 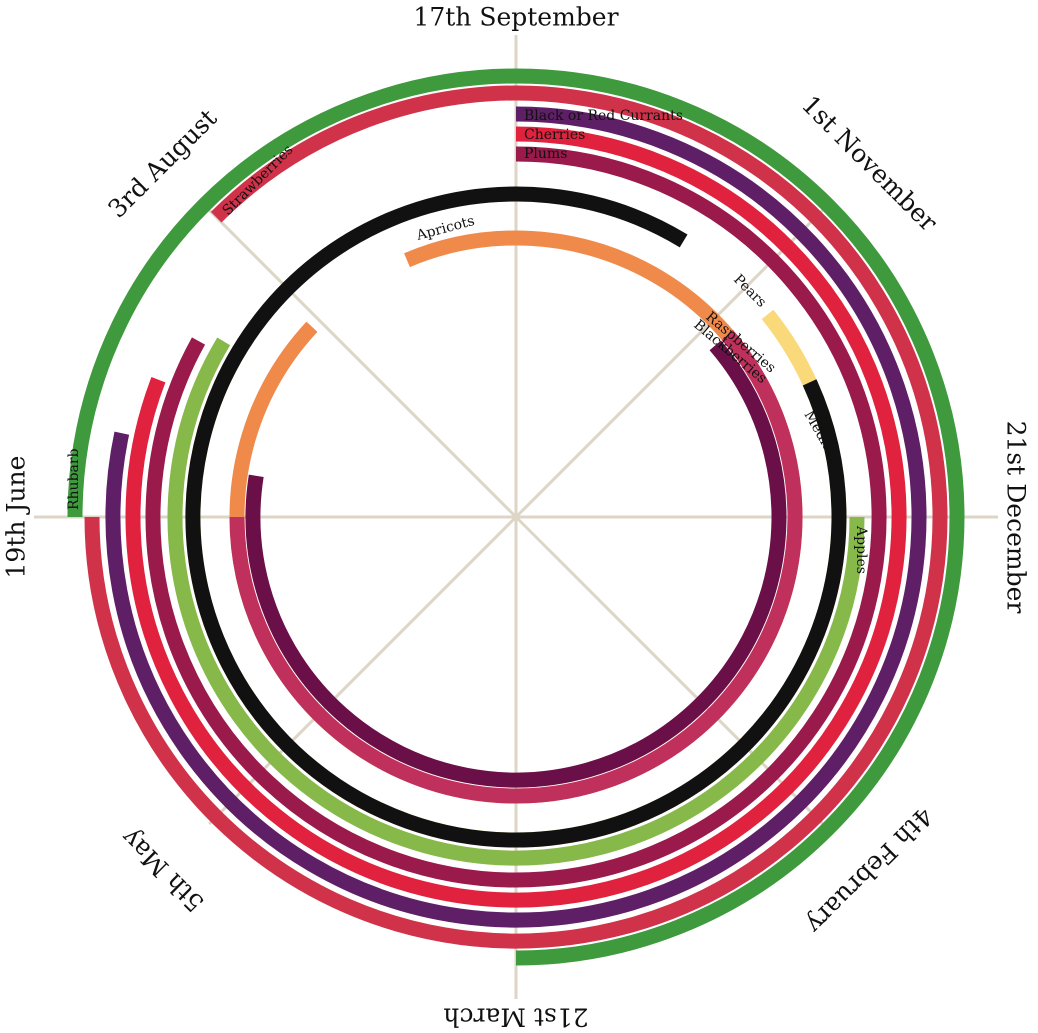 I want to click on label-plums: Plums, so click(x=545, y=154).